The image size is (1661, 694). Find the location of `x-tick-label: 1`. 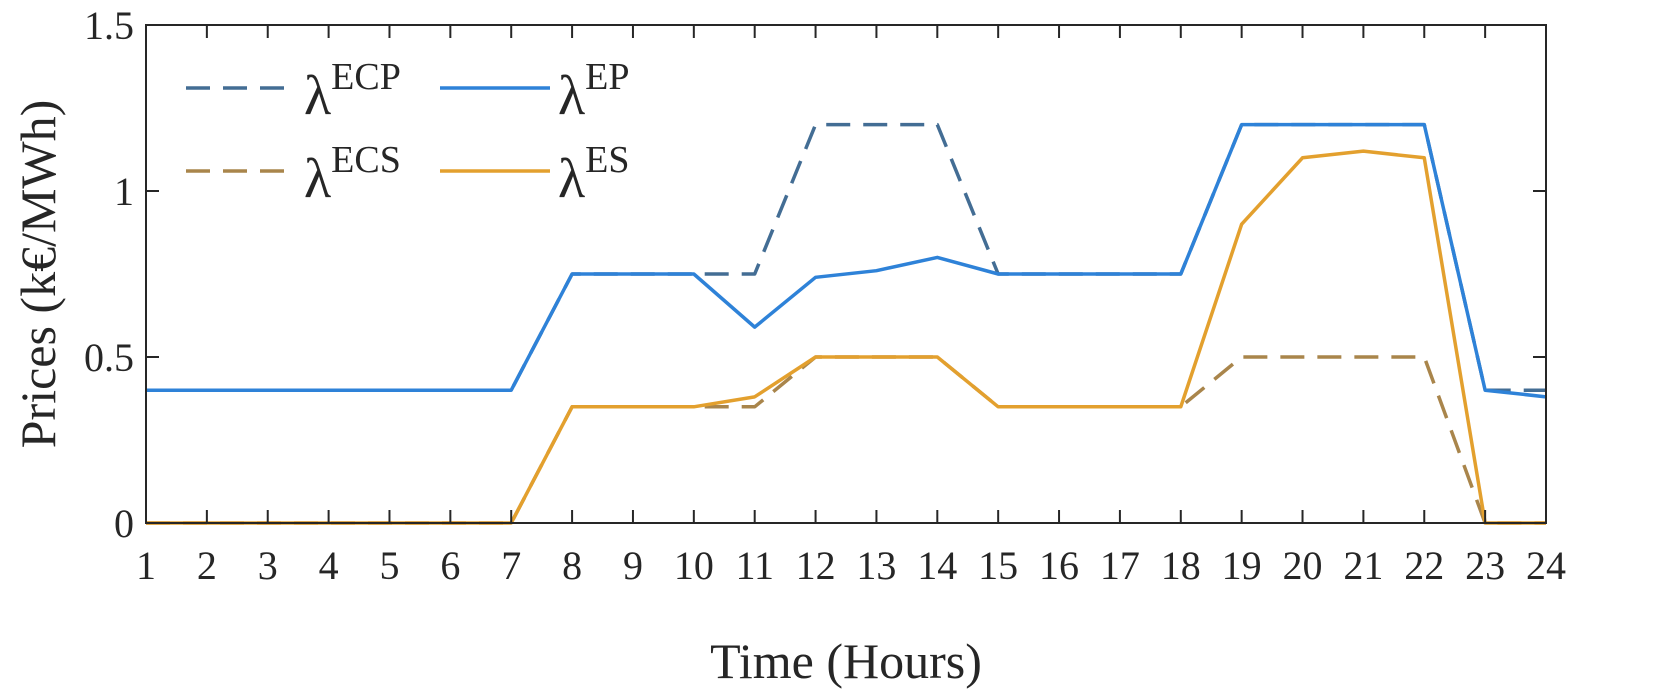

x-tick-label: 1 is located at coordinates (146, 565).